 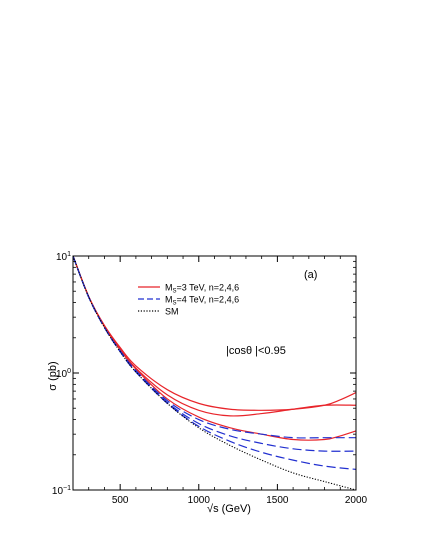 I want to click on cos-theta-annotation: |cosθ |<0.95, so click(x=256, y=351).